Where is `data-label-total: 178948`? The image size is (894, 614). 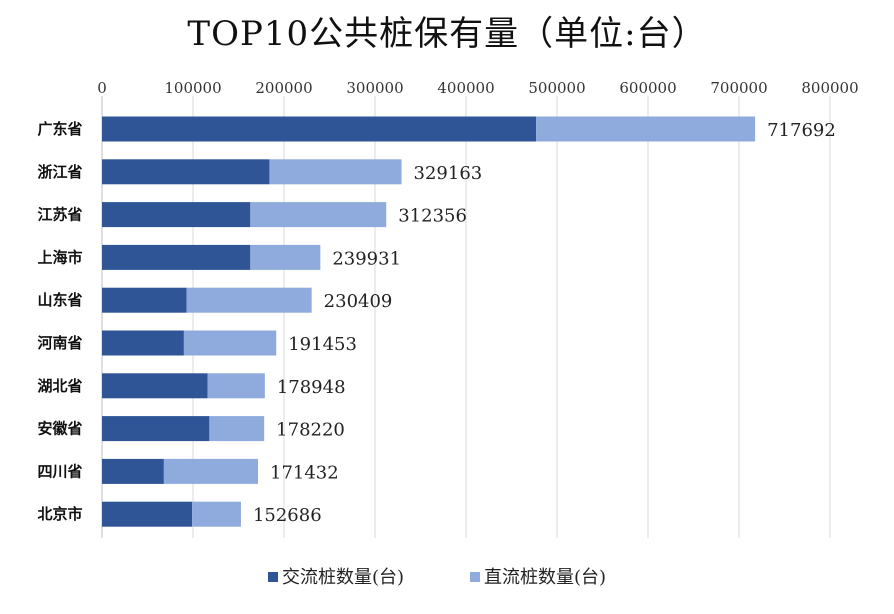
data-label-total: 178948 is located at coordinates (311, 387).